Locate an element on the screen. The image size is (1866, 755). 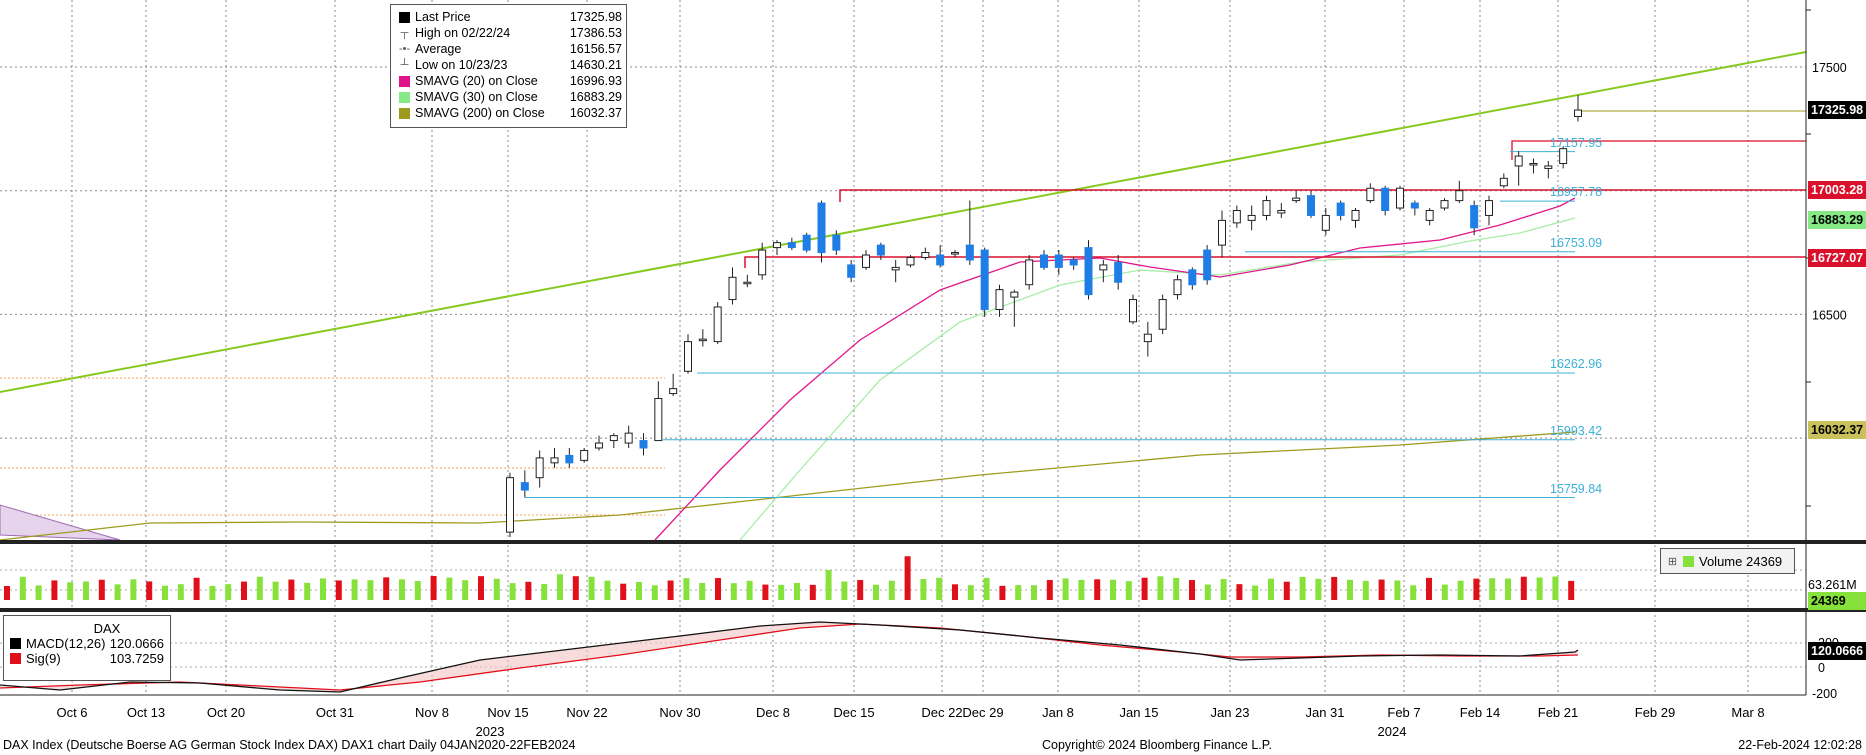
legend-row: SMAVG (200) on Close 16032.37 is located at coordinates (510, 113).